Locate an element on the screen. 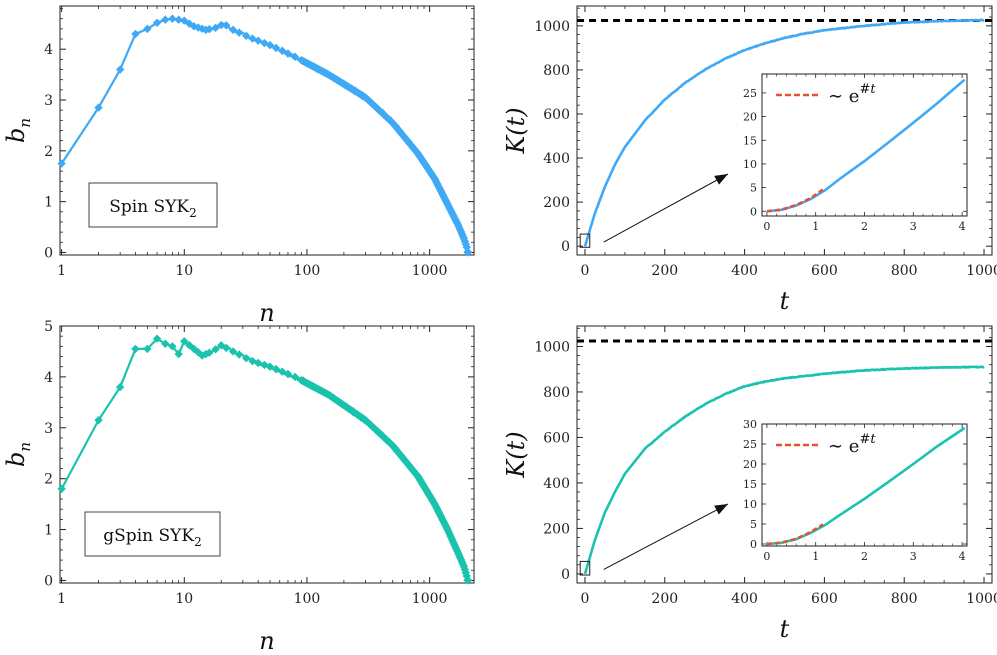  p4-inset-y-tick-label: 25 is located at coordinates (750, 444).